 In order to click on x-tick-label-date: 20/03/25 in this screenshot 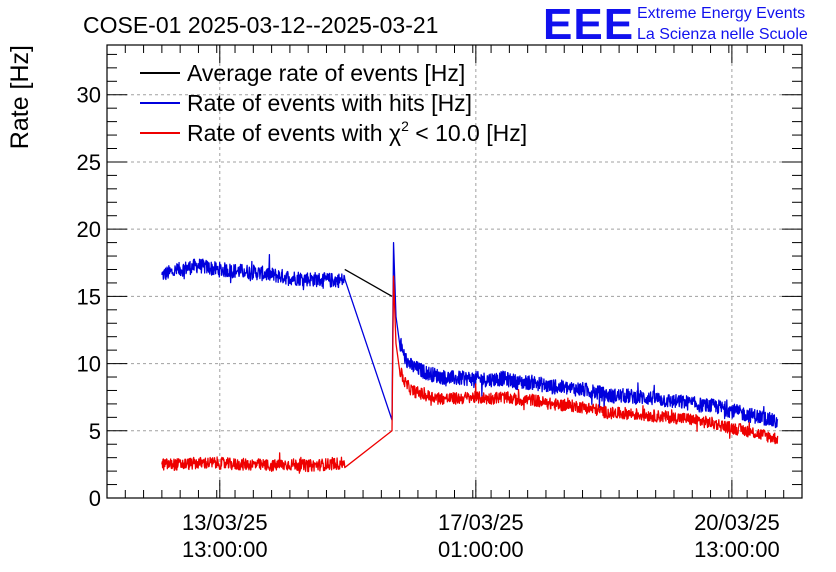, I will do `click(737, 522)`.